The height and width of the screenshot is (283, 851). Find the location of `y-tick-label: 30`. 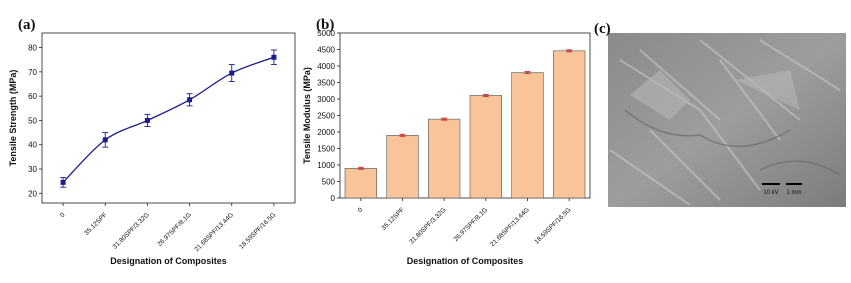

y-tick-label: 30 is located at coordinates (32, 169).